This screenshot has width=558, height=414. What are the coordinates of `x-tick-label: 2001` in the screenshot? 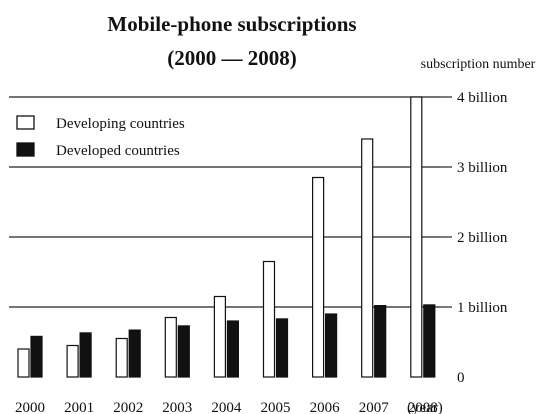 It's located at (79, 407).